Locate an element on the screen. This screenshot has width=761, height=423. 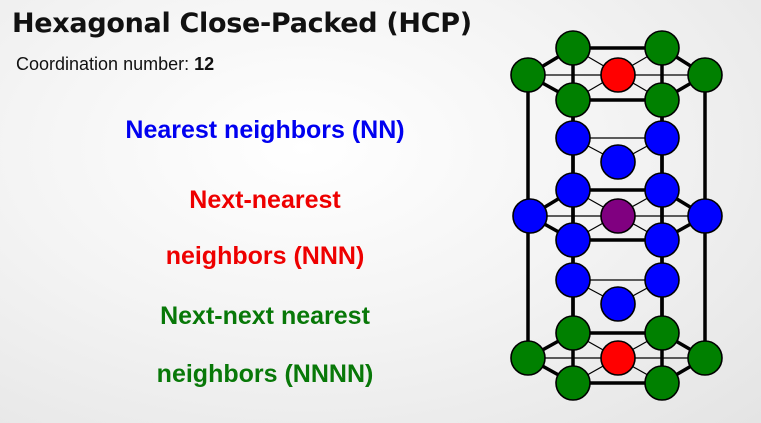
coordination-number: Coordination number: 12 is located at coordinates (115, 64).